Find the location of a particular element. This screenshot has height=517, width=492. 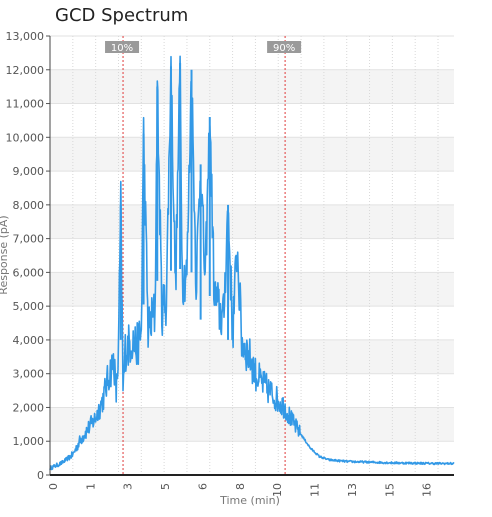

y-tick-label: 4,000 is located at coordinates (29, 340).